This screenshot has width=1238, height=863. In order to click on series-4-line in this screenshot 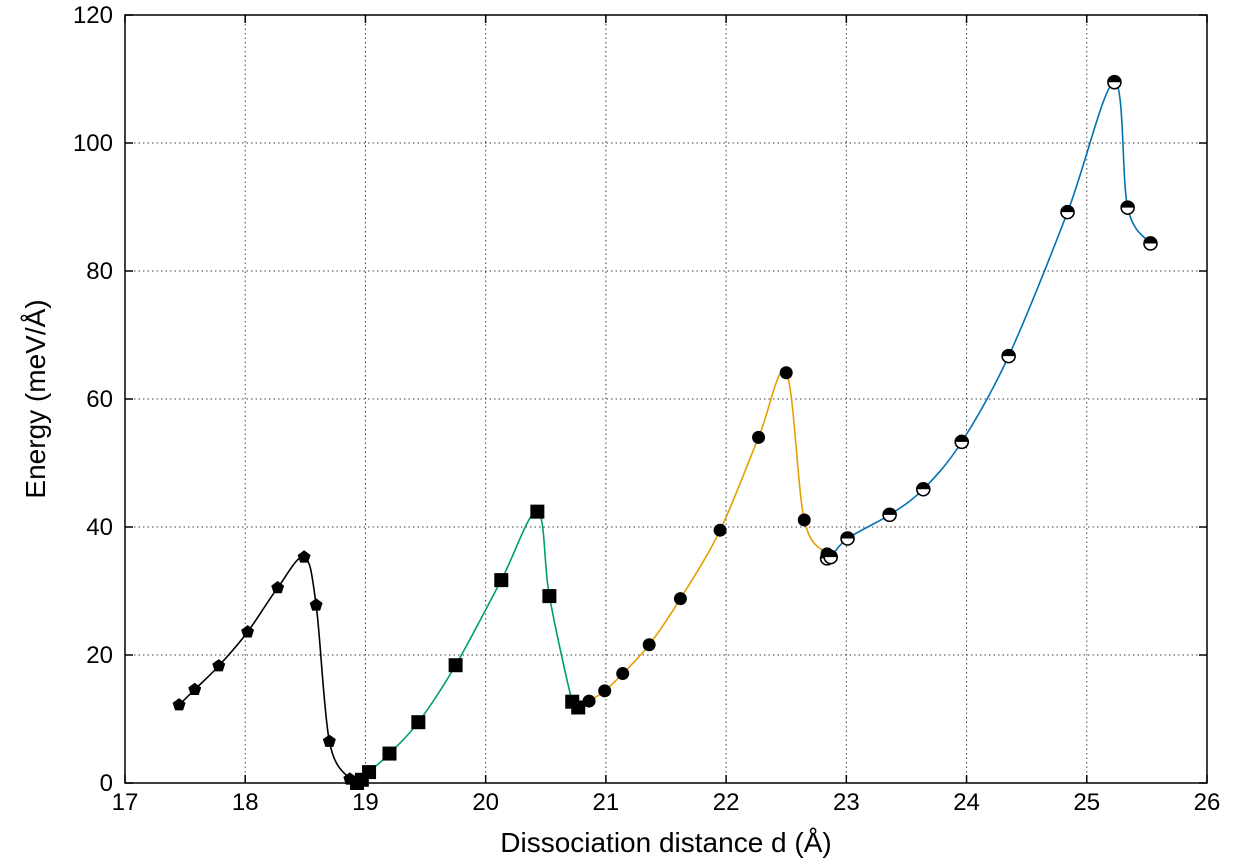, I will do `click(989, 320)`.